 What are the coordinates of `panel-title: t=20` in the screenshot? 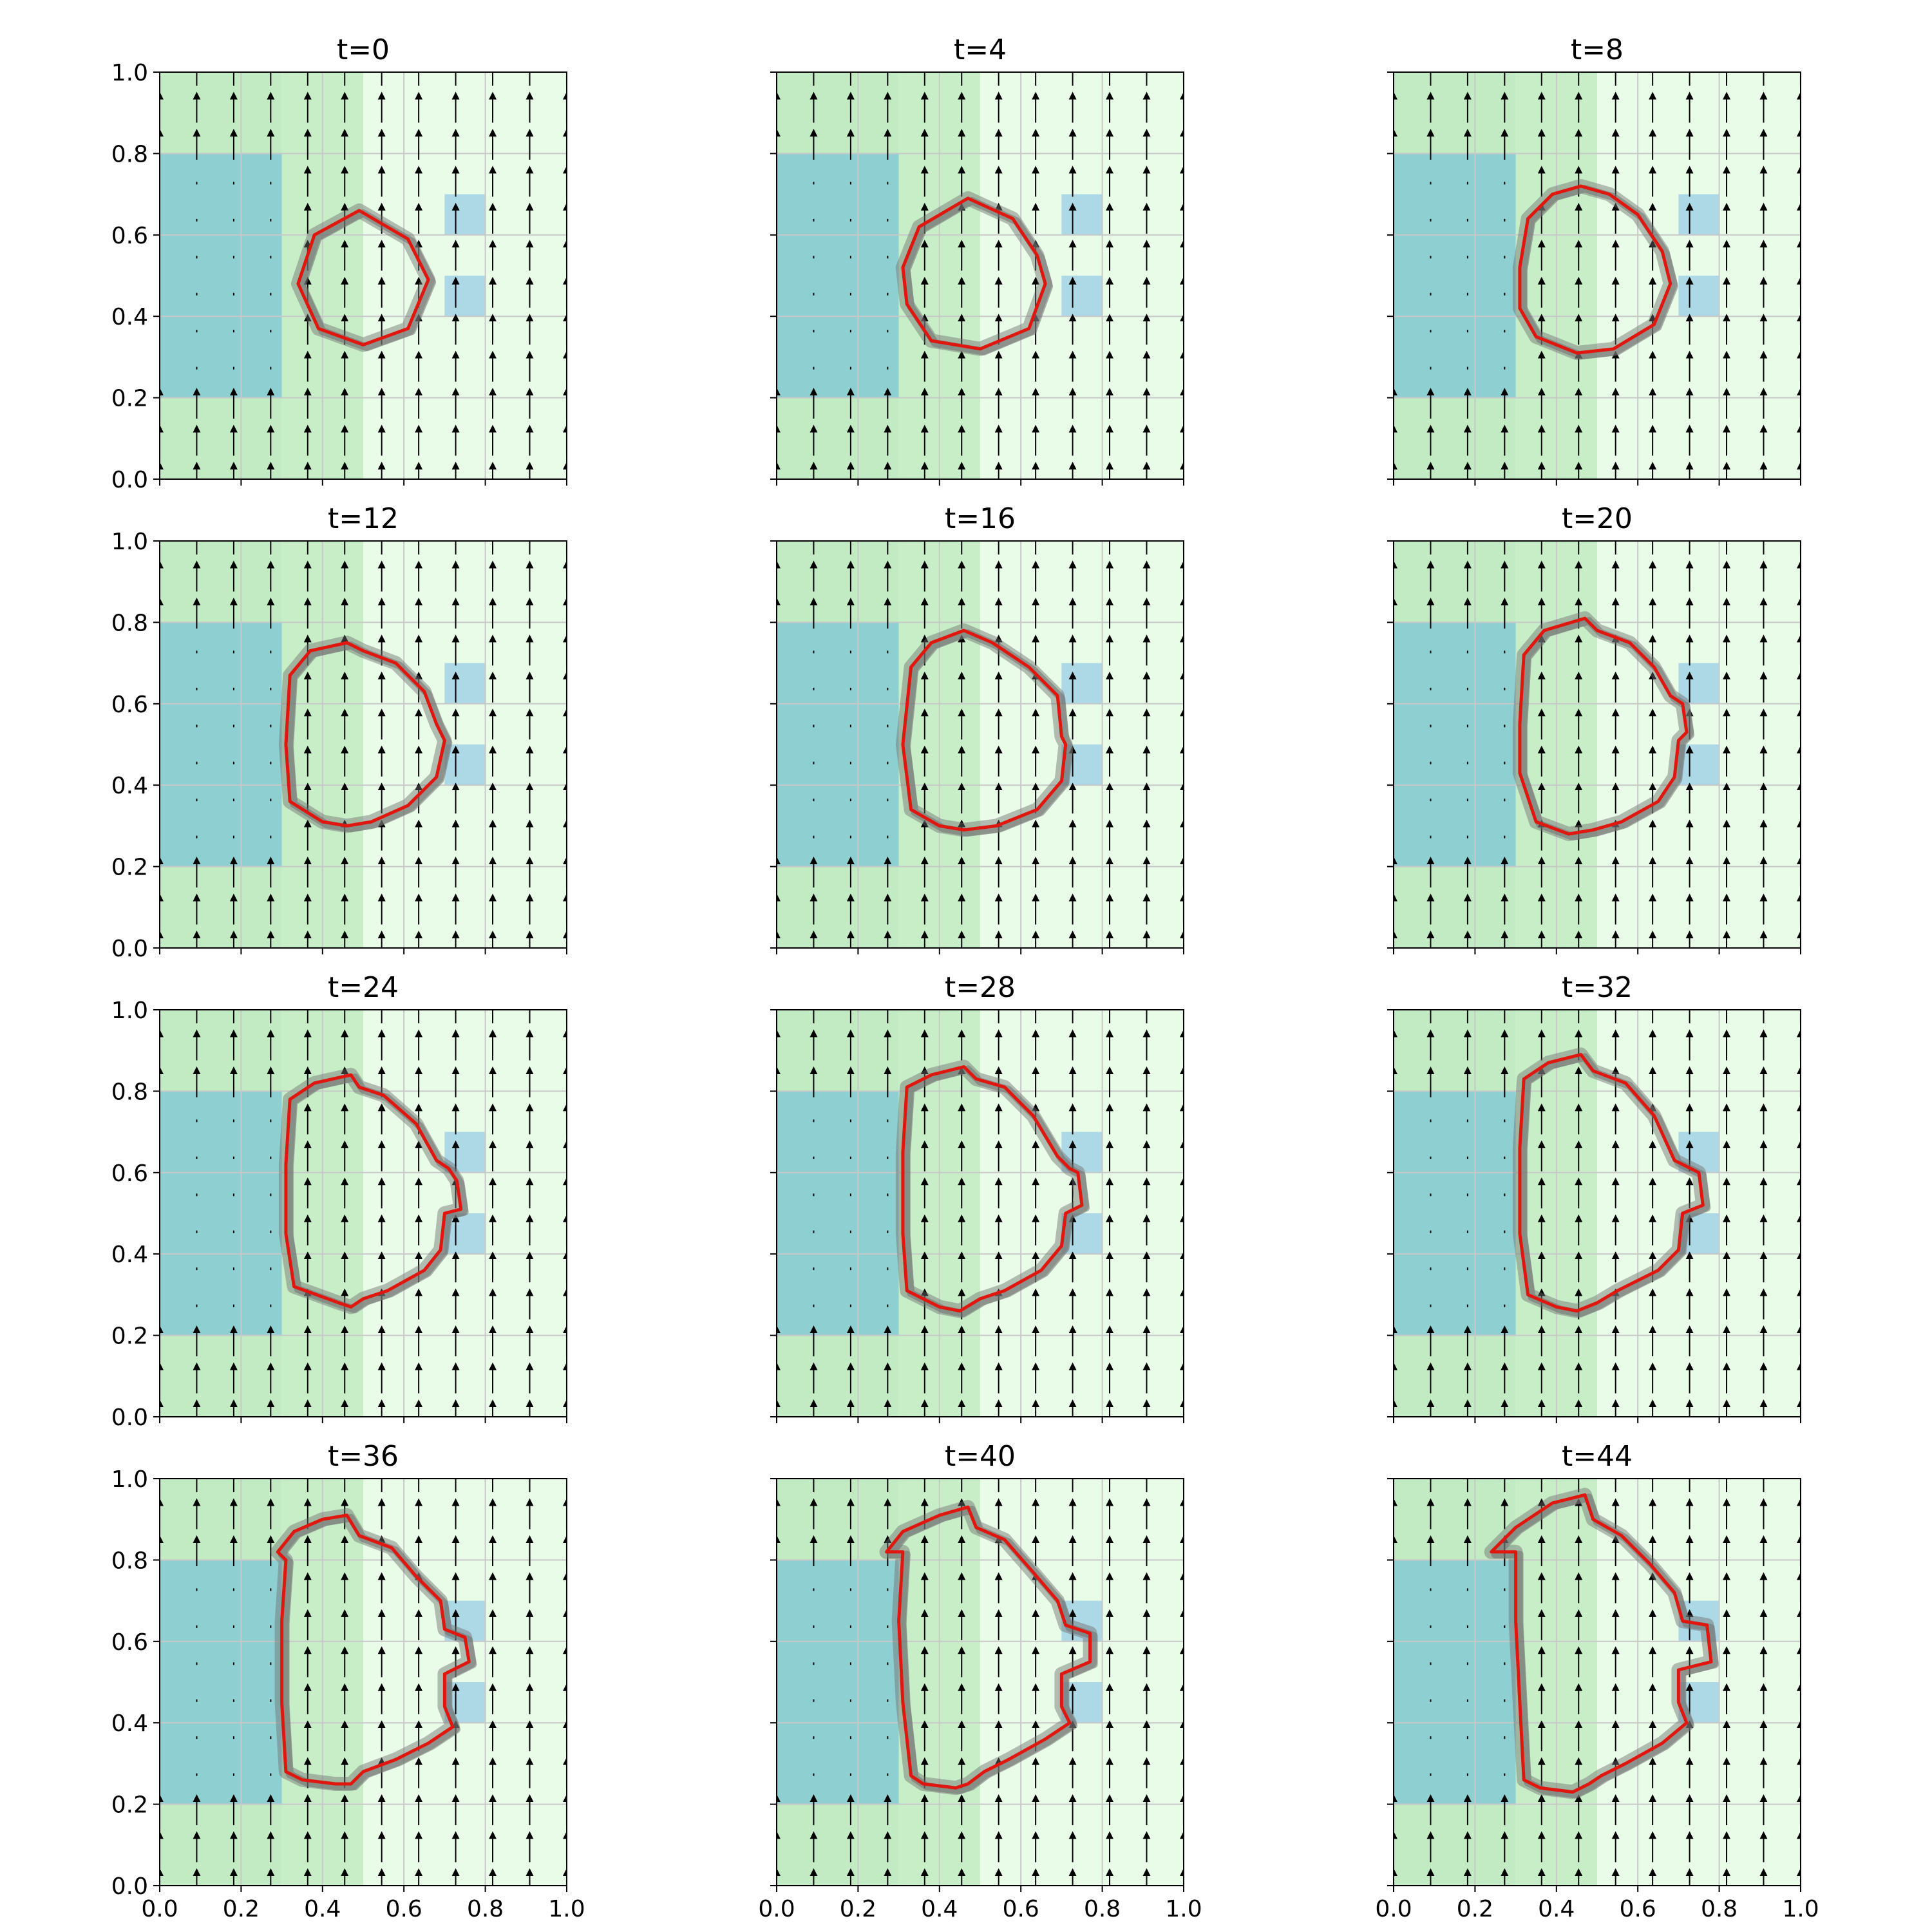 It's located at (1597, 518).